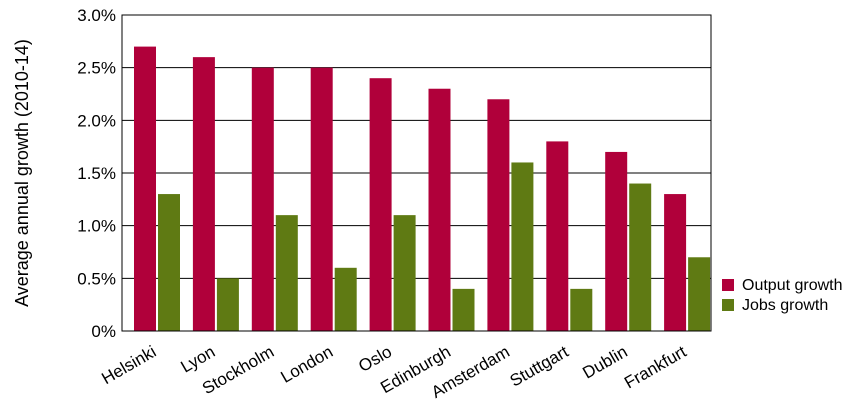  I want to click on y-tick-label: 1.5%, so click(96, 173).